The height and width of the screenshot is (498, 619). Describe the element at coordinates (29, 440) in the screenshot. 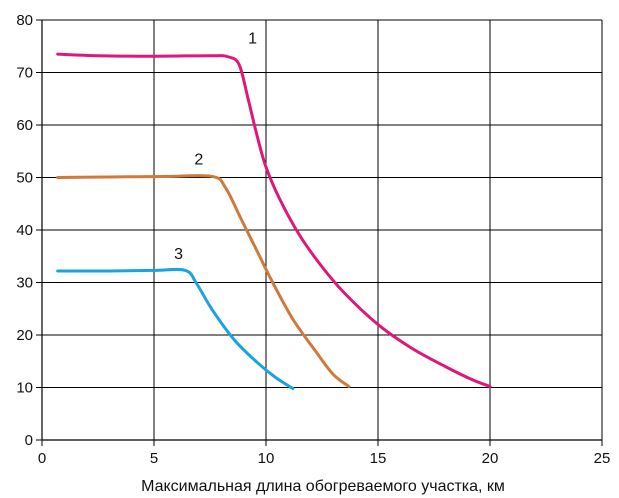

I see `y-tick-label: 0` at that location.